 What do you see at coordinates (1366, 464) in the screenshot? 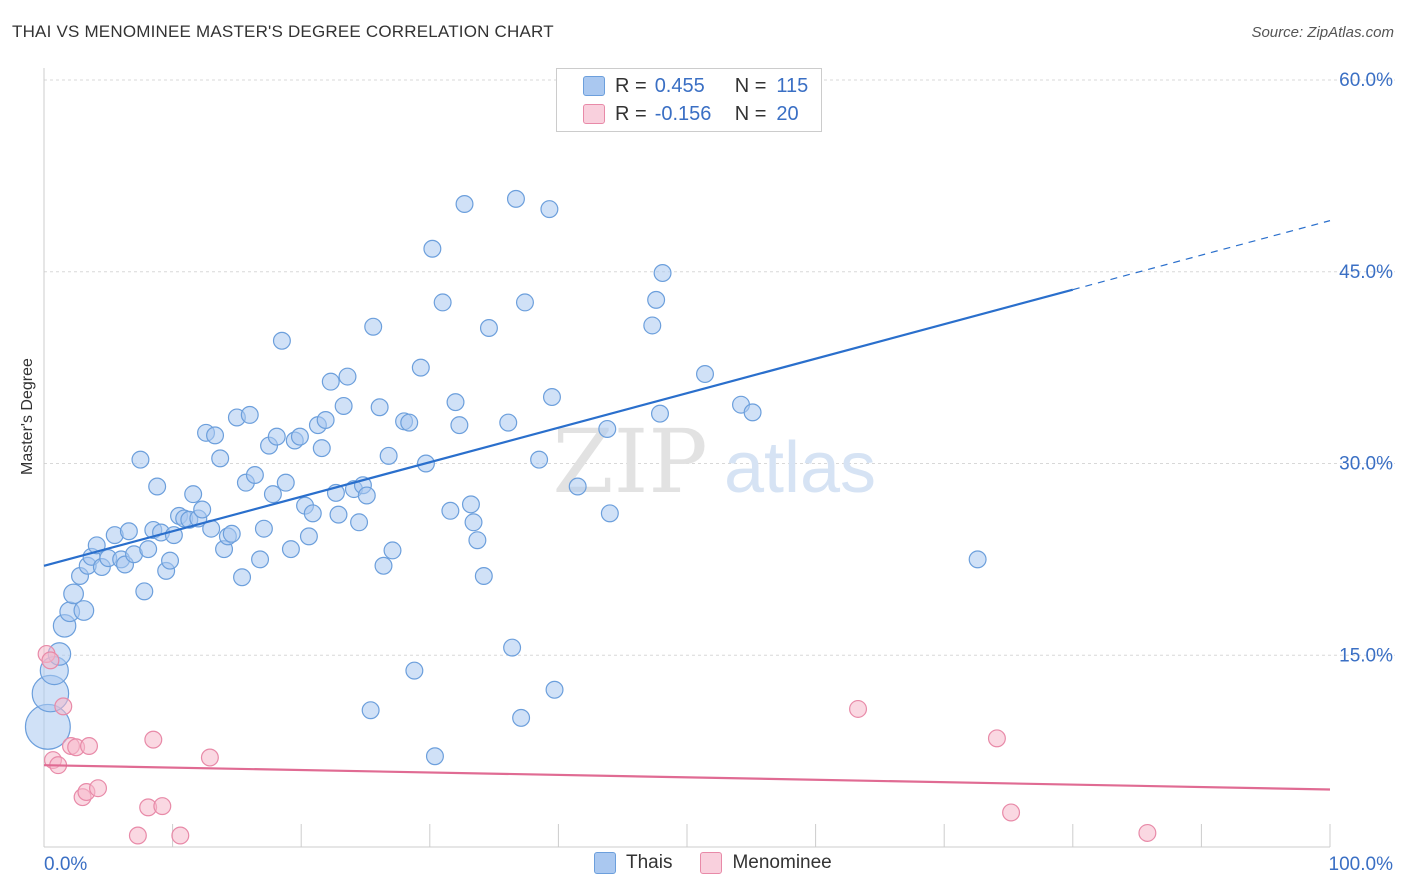
I see `y-tick-label: 30.0%` at bounding box center [1366, 464].